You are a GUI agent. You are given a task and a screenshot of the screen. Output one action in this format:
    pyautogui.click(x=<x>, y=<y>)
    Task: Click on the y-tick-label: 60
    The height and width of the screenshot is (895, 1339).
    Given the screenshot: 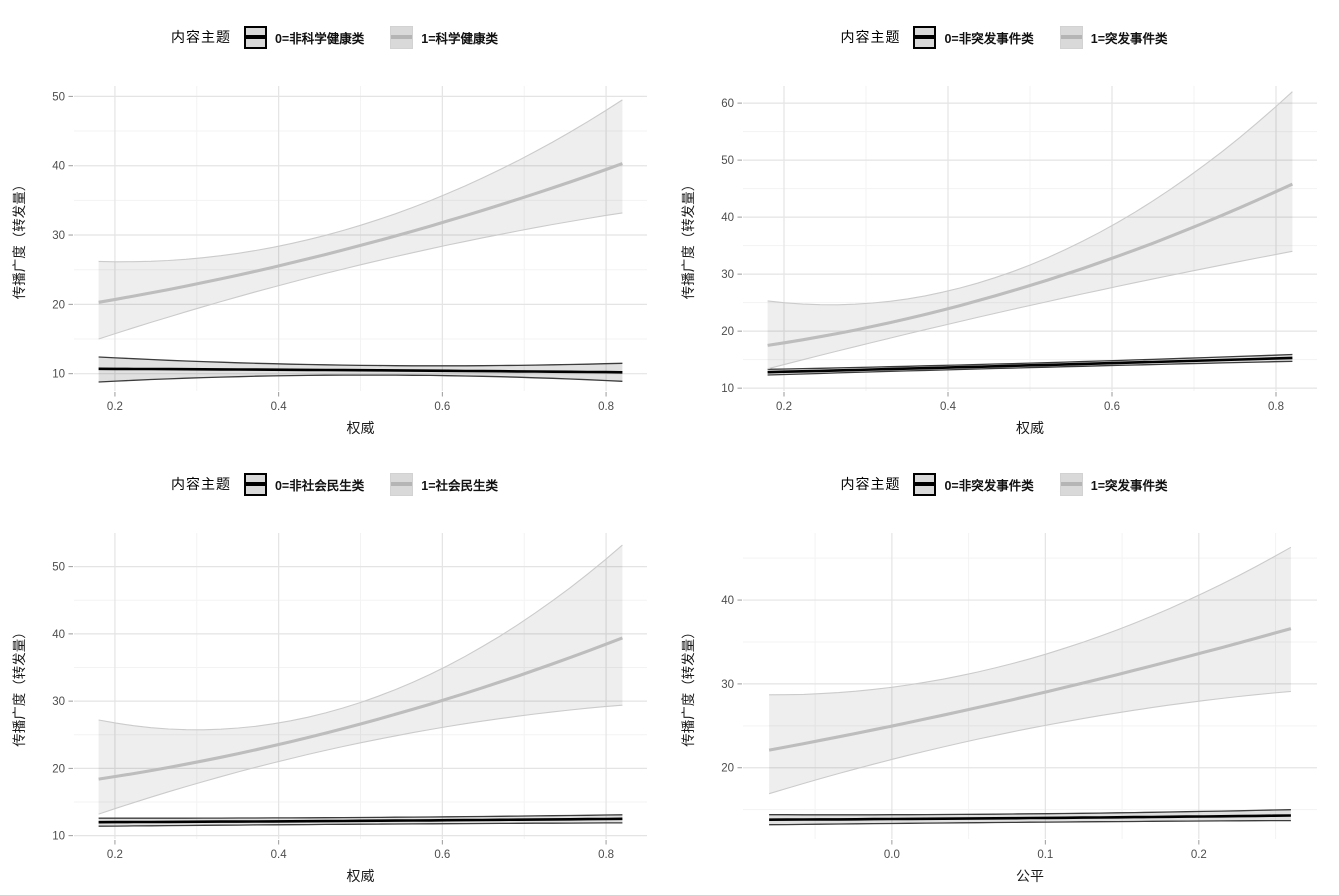 What is the action you would take?
    pyautogui.click(x=727, y=104)
    